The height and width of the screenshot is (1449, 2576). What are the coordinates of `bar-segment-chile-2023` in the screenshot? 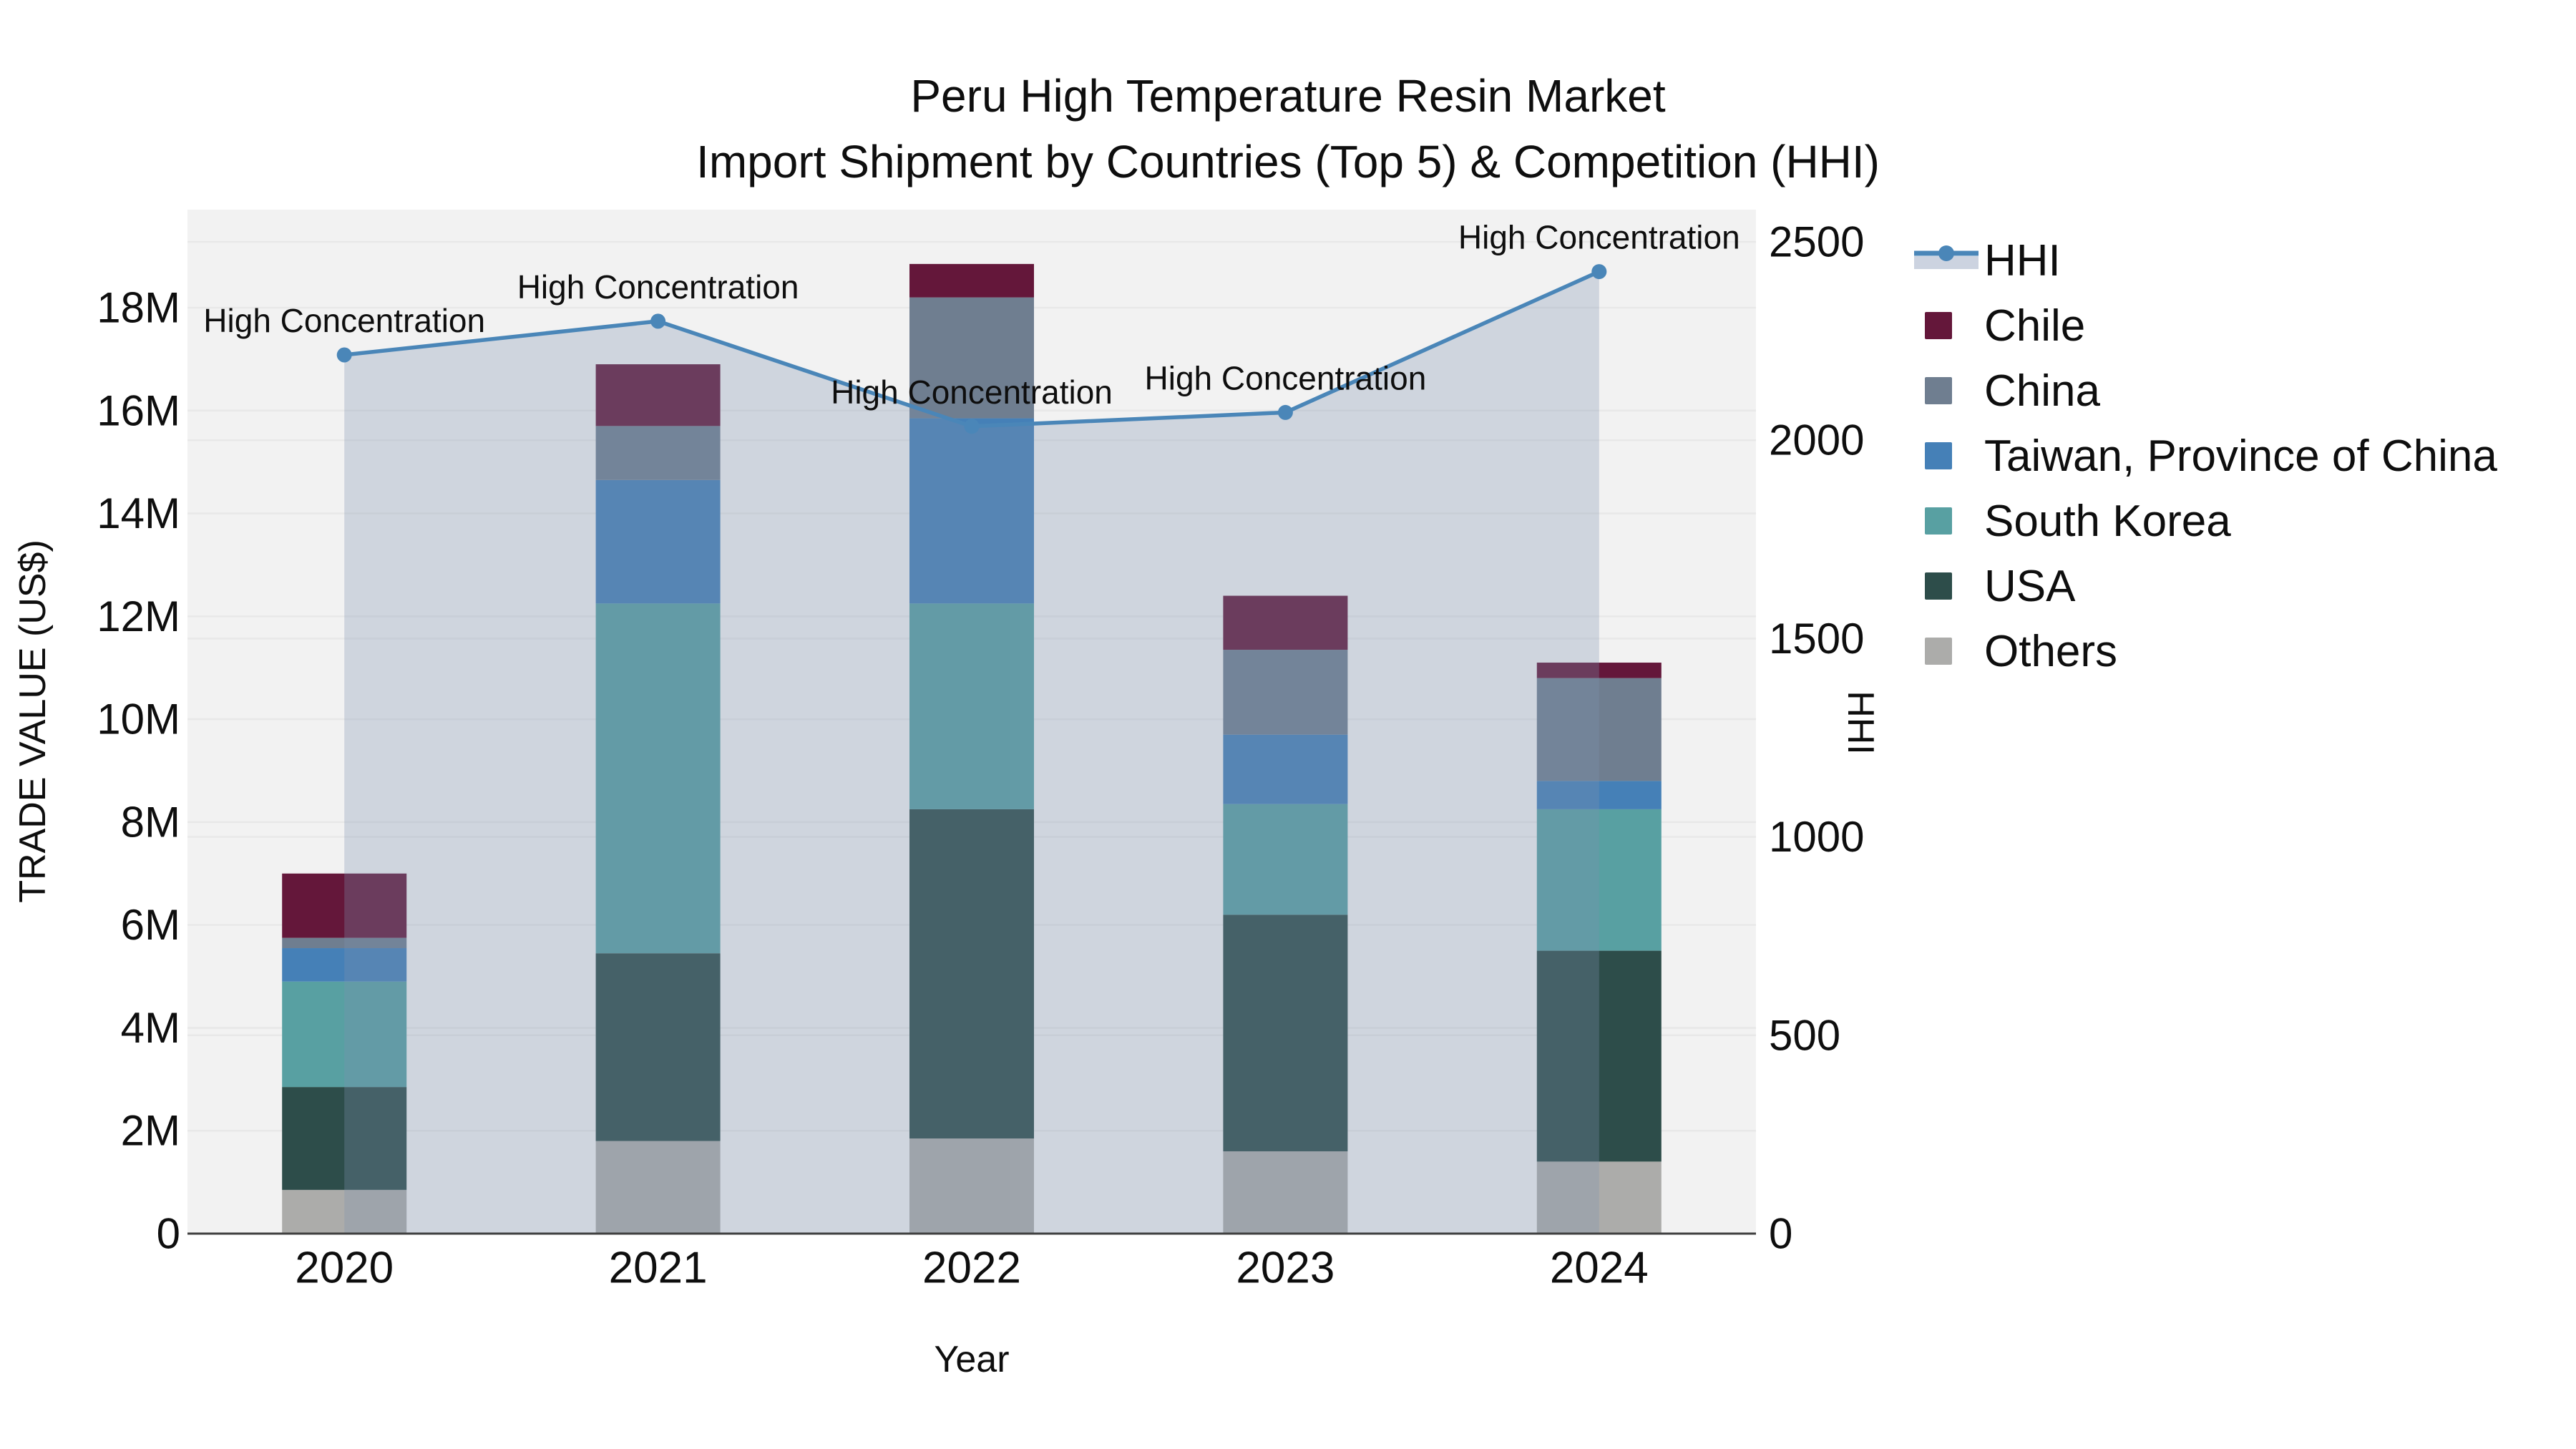 It's located at (1285, 622).